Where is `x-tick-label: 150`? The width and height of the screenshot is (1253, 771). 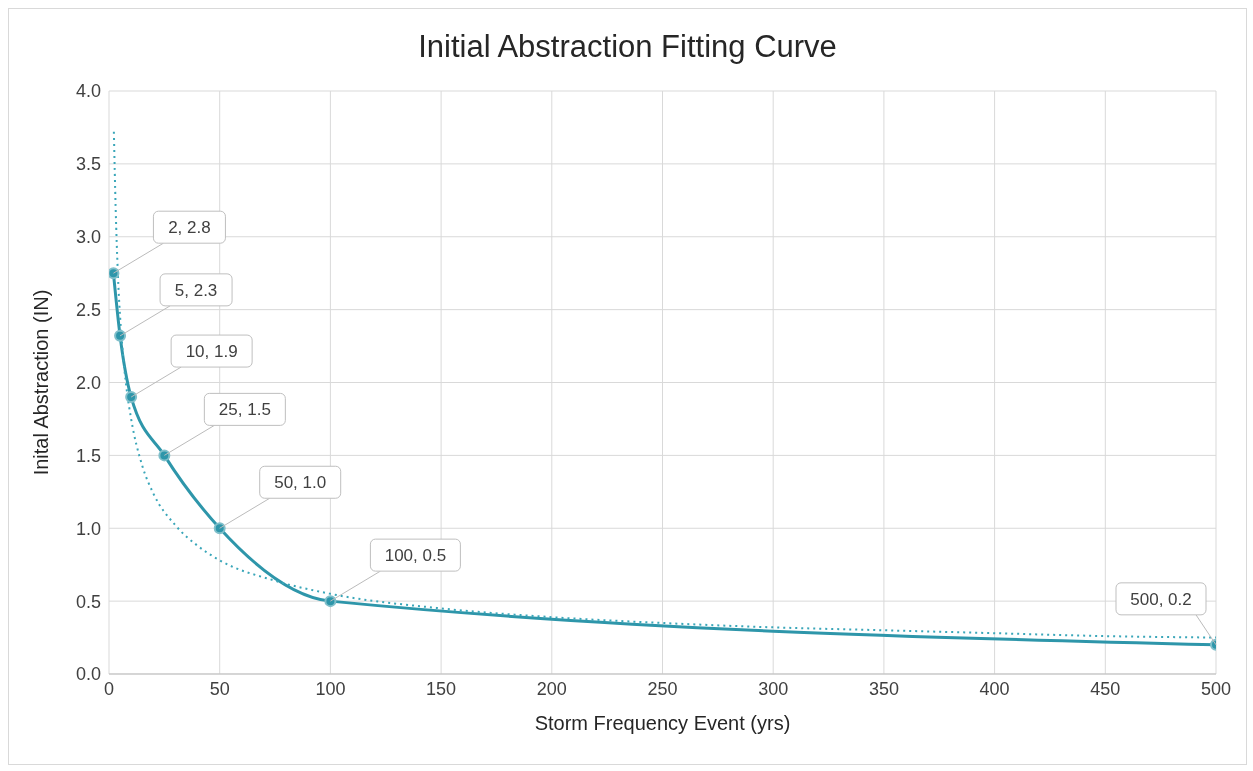
x-tick-label: 150 is located at coordinates (441, 688).